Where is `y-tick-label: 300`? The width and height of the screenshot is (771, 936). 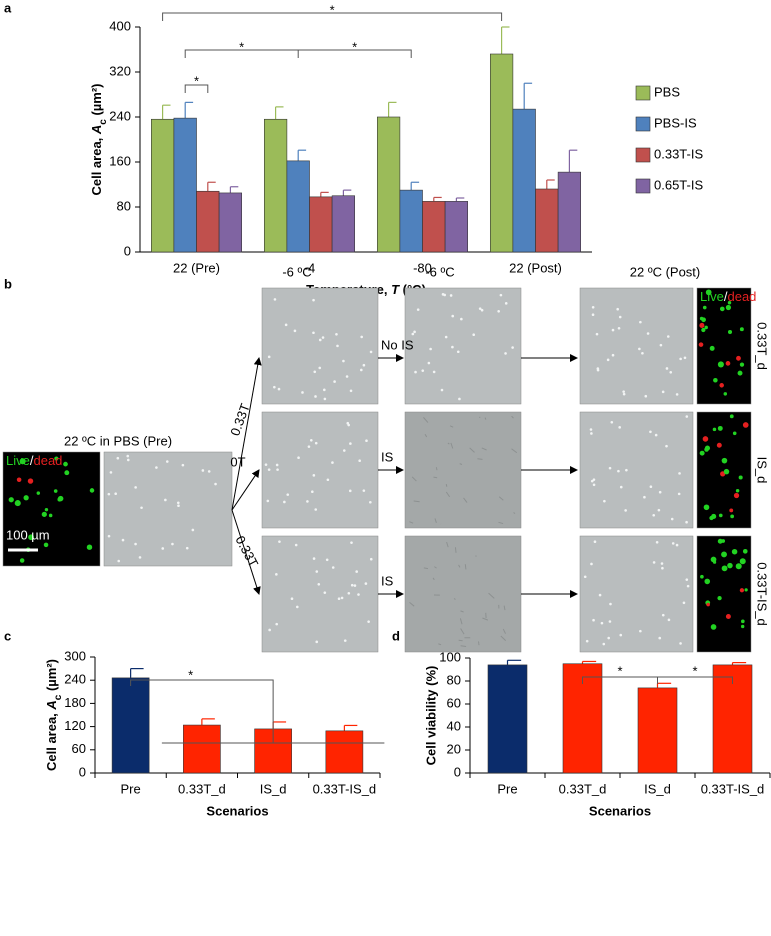 y-tick-label: 300 is located at coordinates (75, 655).